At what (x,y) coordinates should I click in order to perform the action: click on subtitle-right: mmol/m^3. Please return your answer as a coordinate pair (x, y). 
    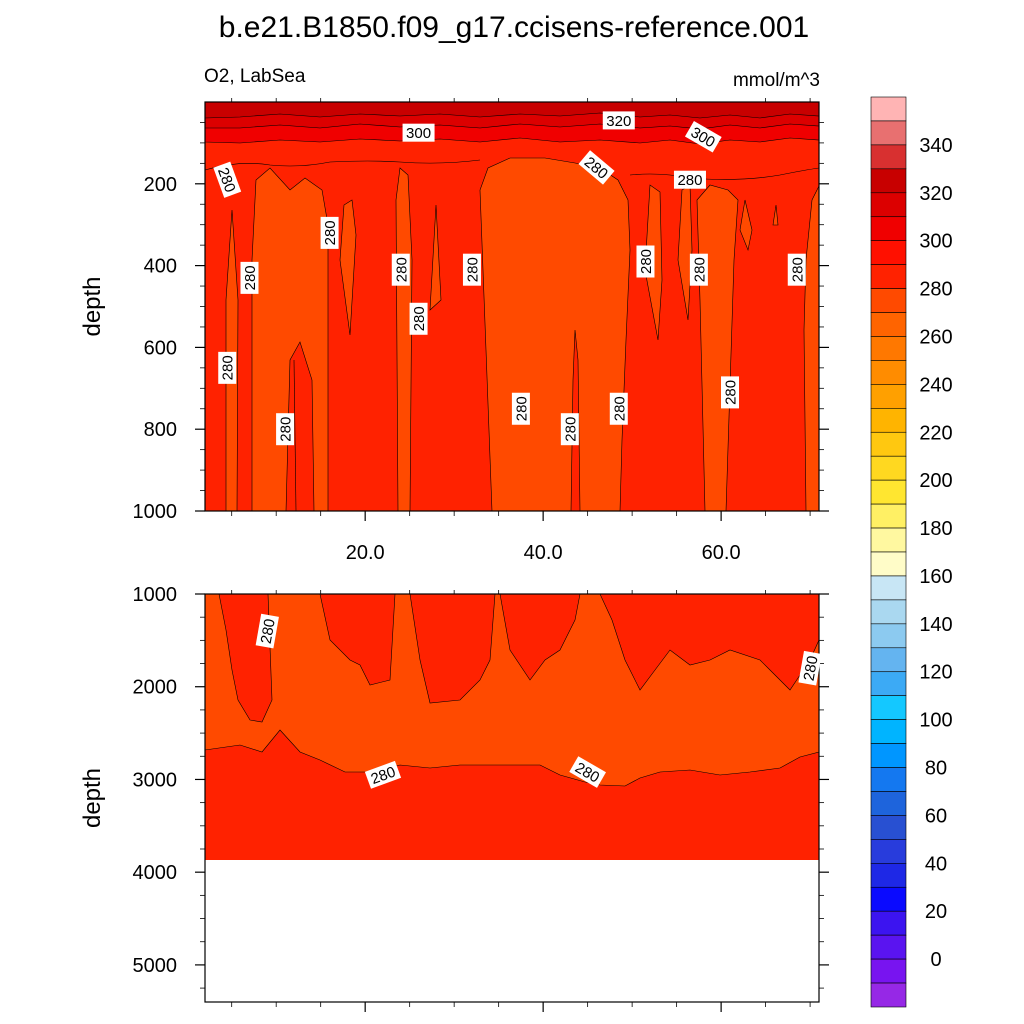
    Looking at the image, I should click on (776, 80).